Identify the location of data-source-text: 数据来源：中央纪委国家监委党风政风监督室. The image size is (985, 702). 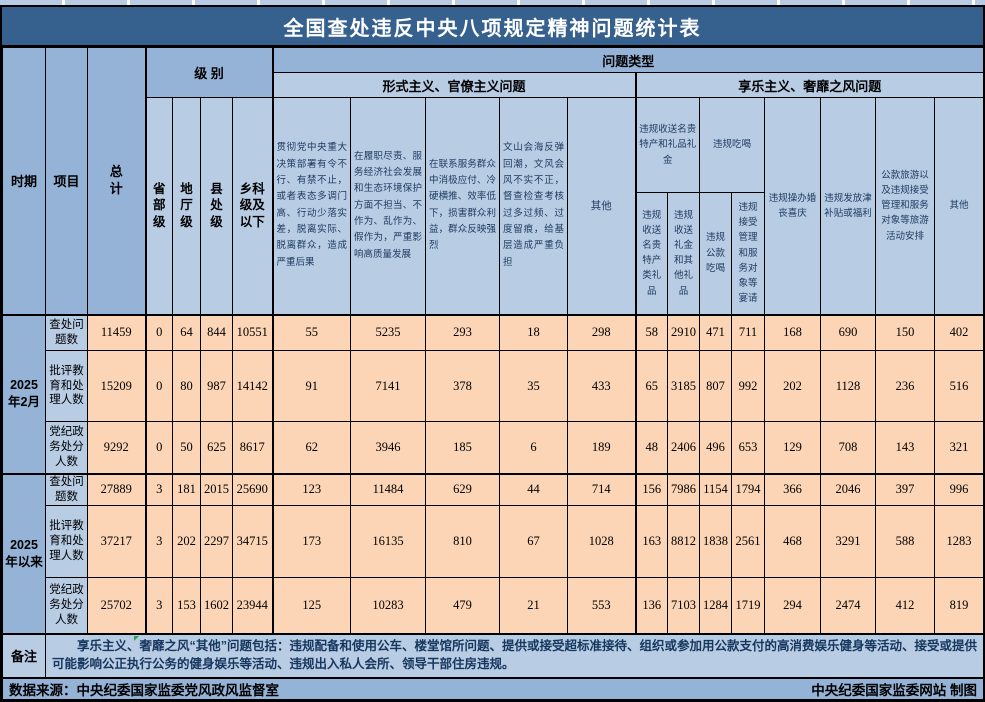
(144, 690).